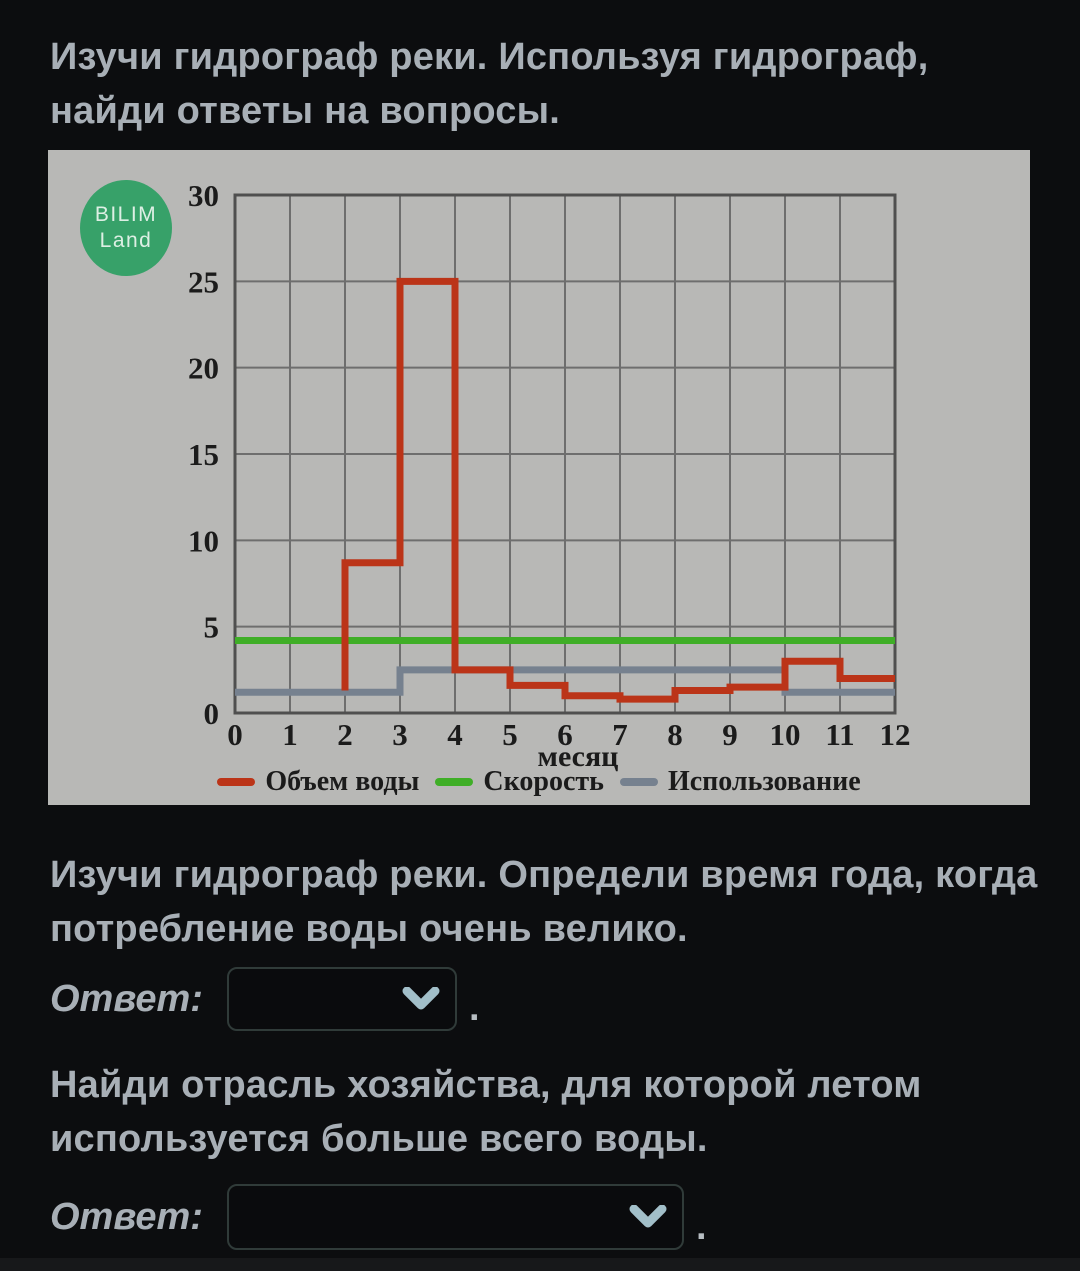 The width and height of the screenshot is (1080, 1271). Describe the element at coordinates (675, 734) in the screenshot. I see `svg-text: 8` at that location.